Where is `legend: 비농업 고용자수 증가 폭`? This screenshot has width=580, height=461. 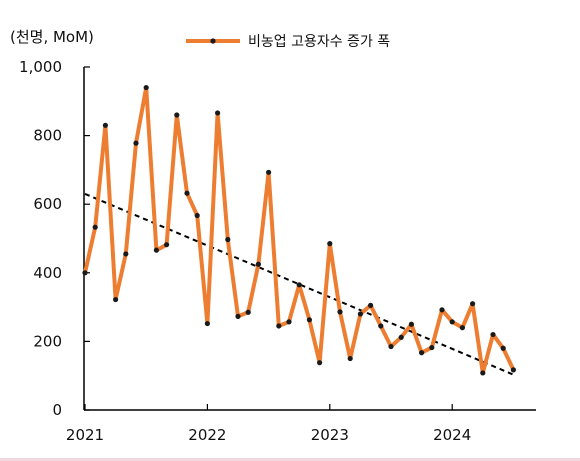
legend: 비농업 고용자수 증가 폭 is located at coordinates (288, 42).